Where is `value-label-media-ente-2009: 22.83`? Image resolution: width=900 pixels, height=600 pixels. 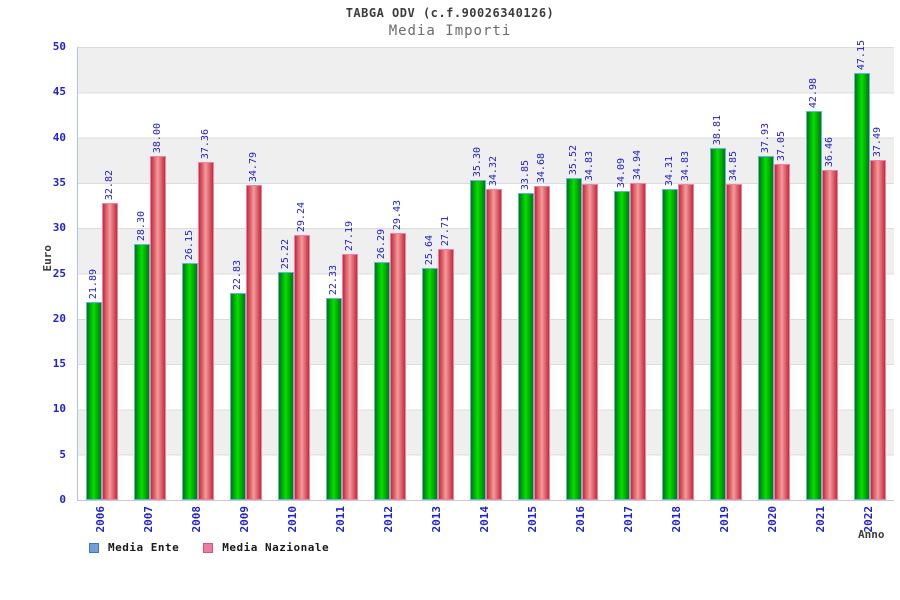 value-label-media-ente-2009: 22.83 is located at coordinates (237, 274).